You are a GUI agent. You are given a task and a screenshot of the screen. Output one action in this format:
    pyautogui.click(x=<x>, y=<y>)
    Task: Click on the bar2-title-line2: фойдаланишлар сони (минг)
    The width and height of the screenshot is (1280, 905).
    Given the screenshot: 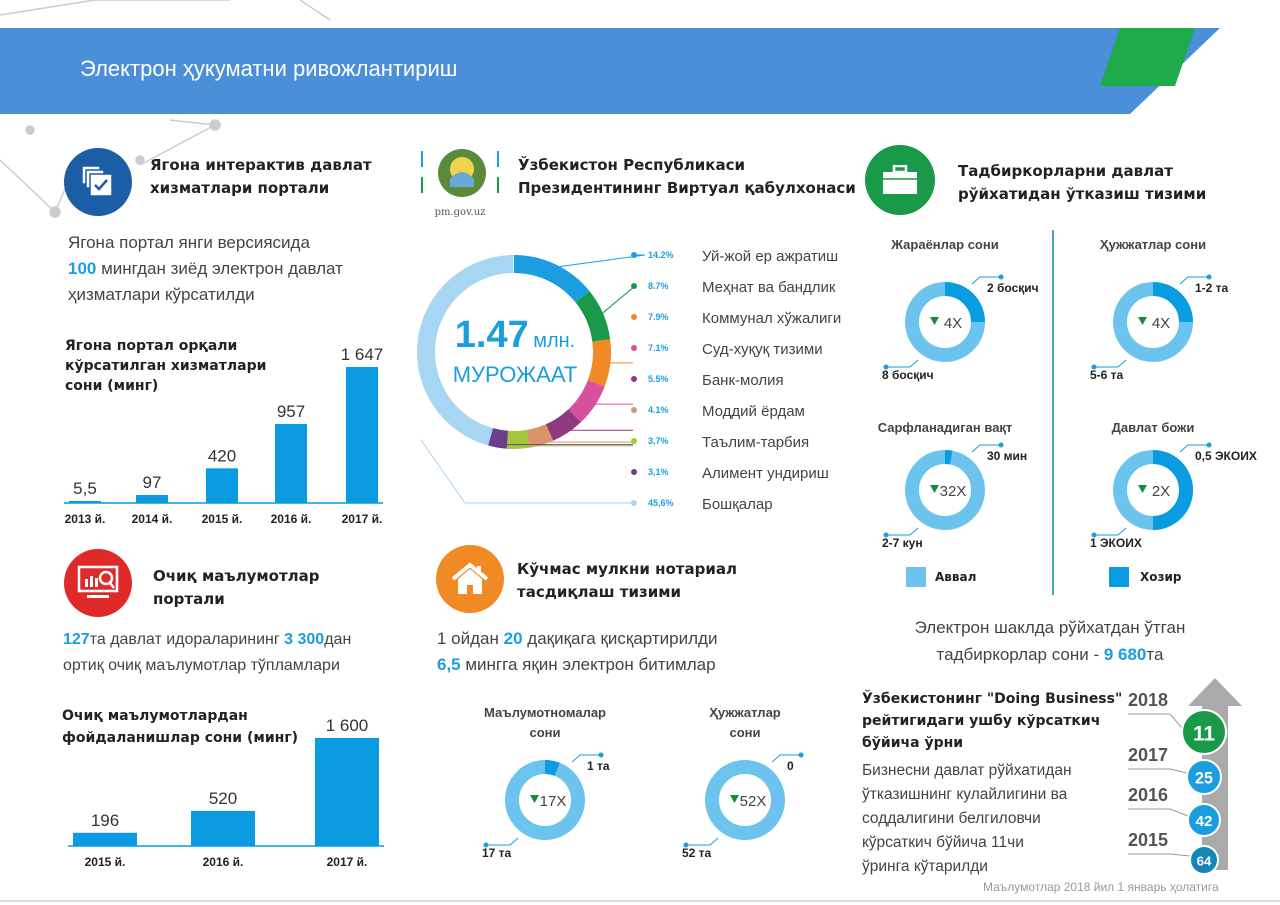 What is the action you would take?
    pyautogui.click(x=180, y=738)
    